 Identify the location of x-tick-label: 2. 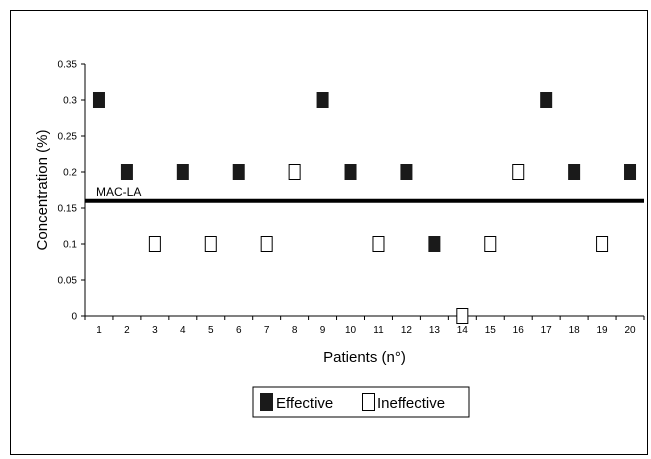
(127, 330).